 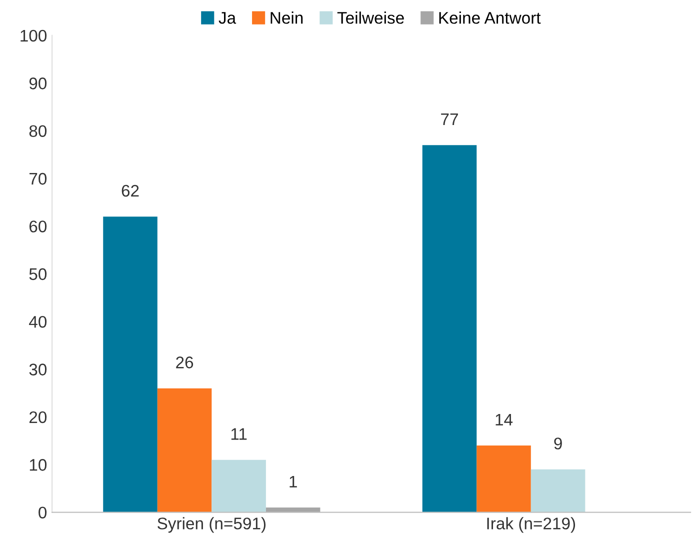 What do you see at coordinates (558, 444) in the screenshot?
I see `data-label: 9` at bounding box center [558, 444].